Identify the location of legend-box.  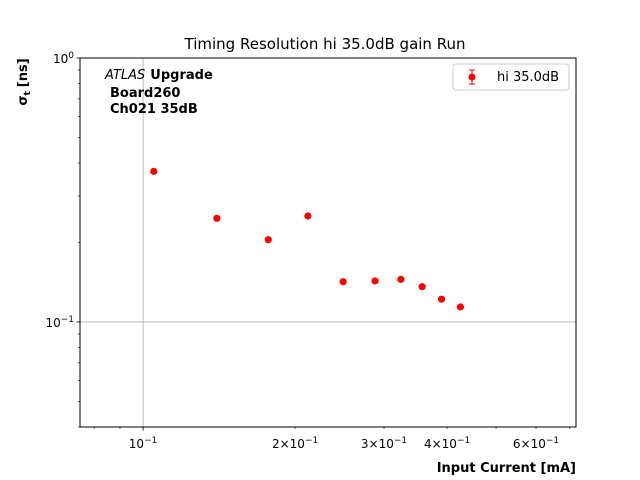
(511, 77).